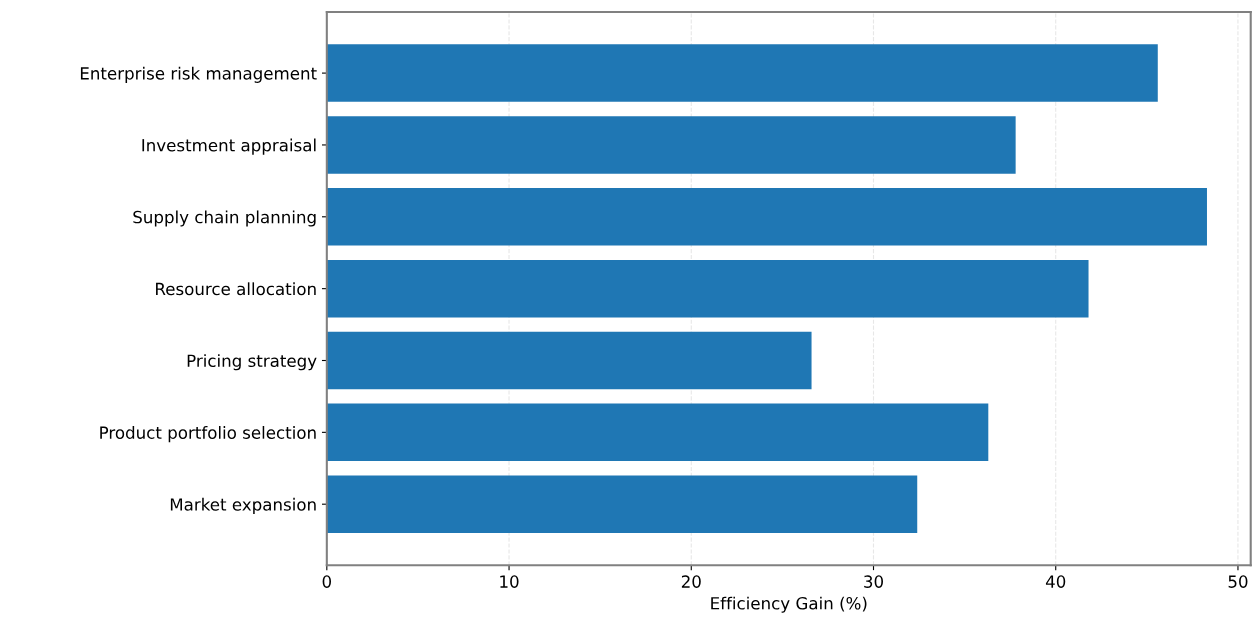 Image resolution: width=1257 pixels, height=633 pixels. I want to click on x-tick-label: 0, so click(327, 581).